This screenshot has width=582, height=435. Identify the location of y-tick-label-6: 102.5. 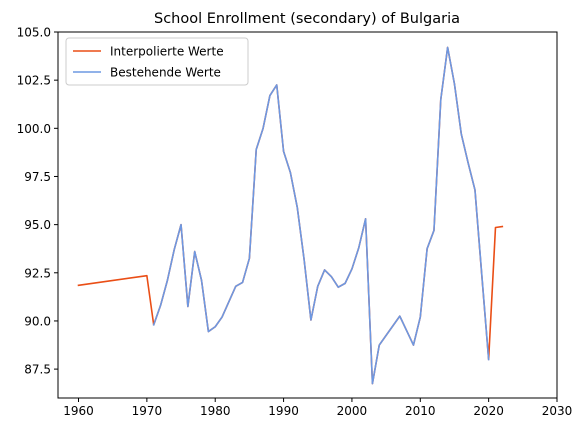
(34, 81).